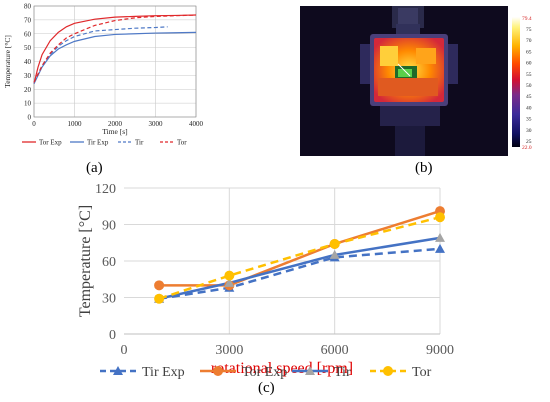  What do you see at coordinates (115, 124) in the screenshot?
I see `x-tick-label: 2000` at bounding box center [115, 124].